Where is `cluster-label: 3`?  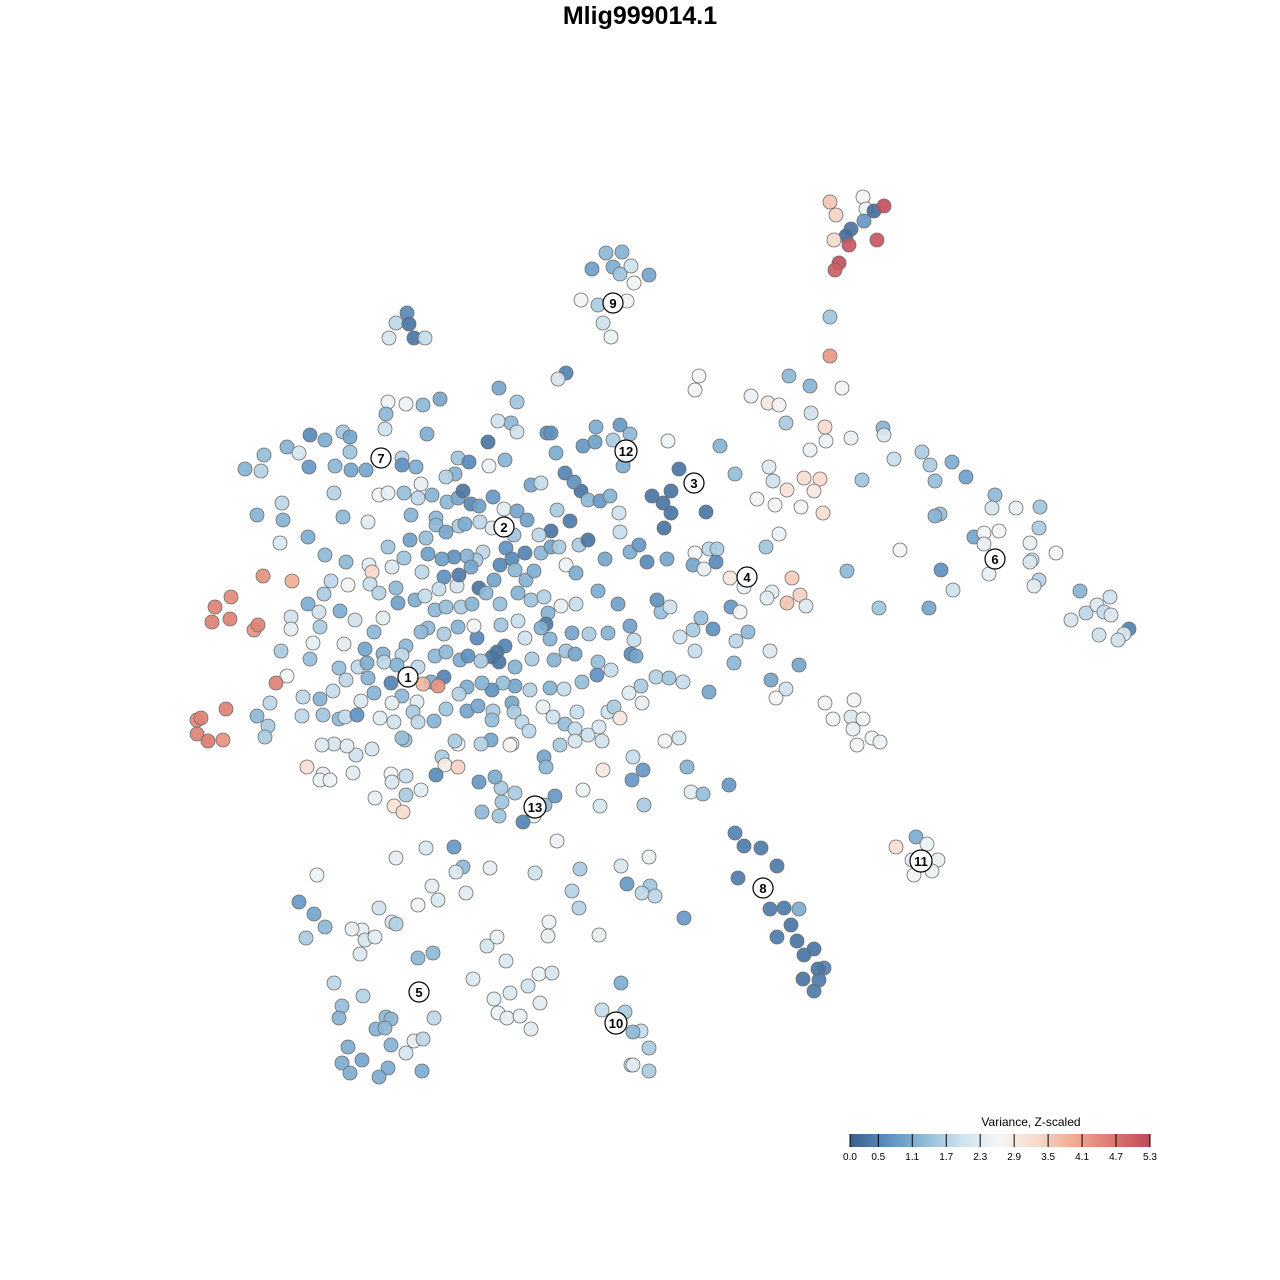 cluster-label: 3 is located at coordinates (694, 483).